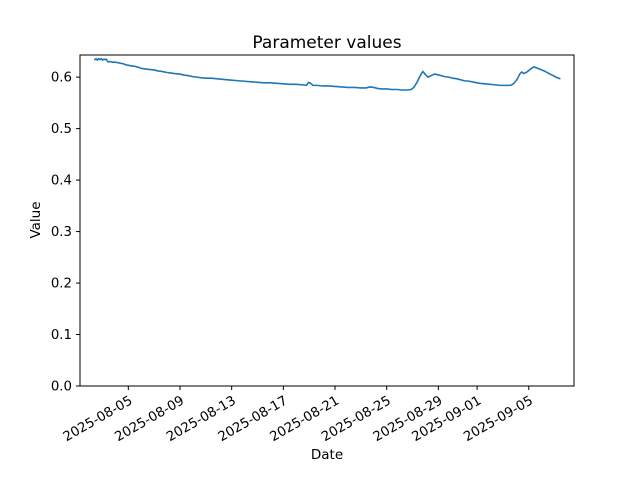 The image size is (640, 480). Describe the element at coordinates (327, 74) in the screenshot. I see `data-line-parameter-value` at that location.